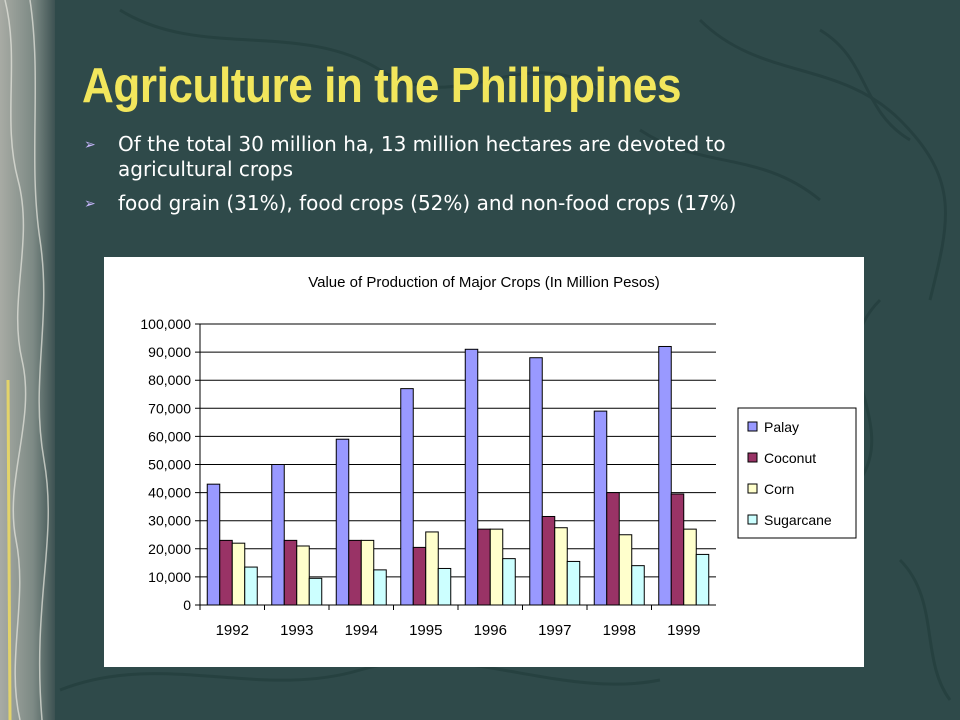 The height and width of the screenshot is (720, 960). Describe the element at coordinates (425, 630) in the screenshot. I see `x-tick-label: 1995` at that location.